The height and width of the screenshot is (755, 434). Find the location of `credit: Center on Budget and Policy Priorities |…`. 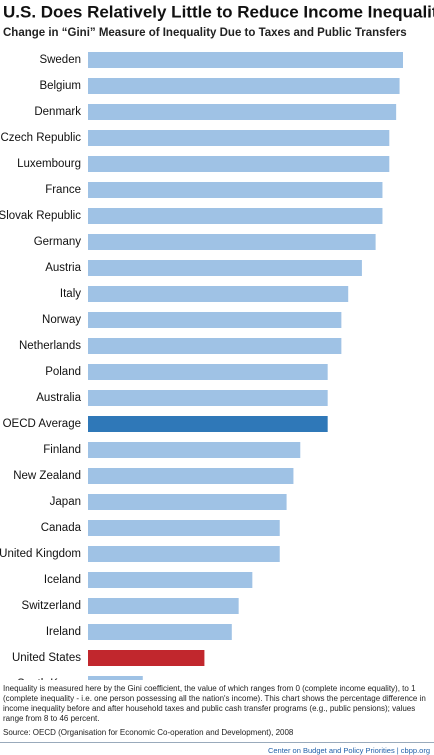

credit: Center on Budget and Policy Priorities |… is located at coordinates (217, 748).